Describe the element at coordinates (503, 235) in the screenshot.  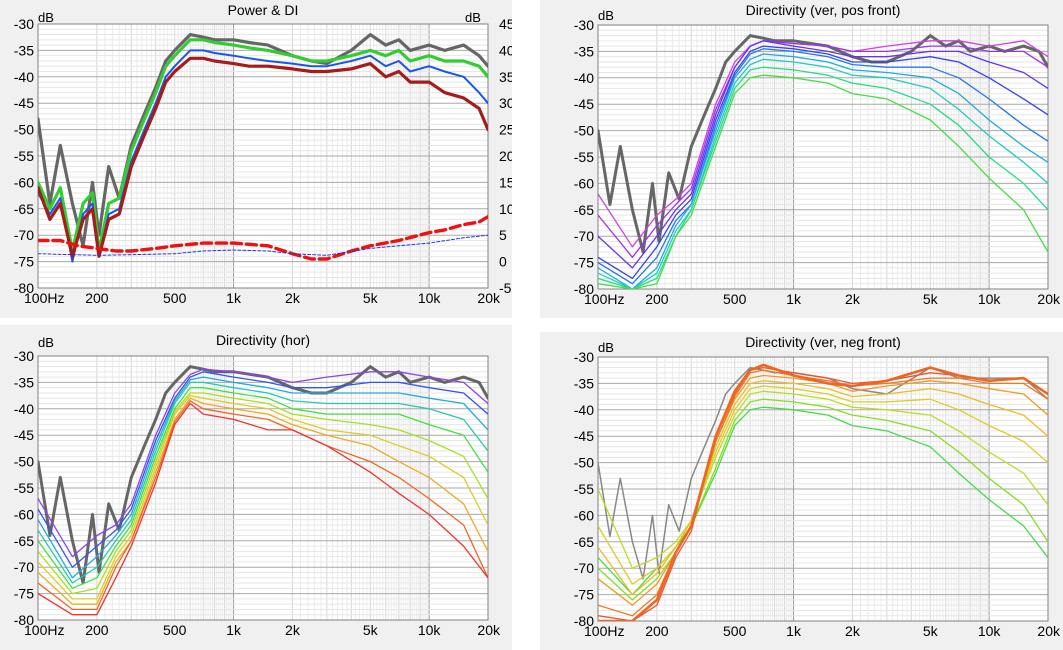
I see `y2-tick-label: 5` at that location.